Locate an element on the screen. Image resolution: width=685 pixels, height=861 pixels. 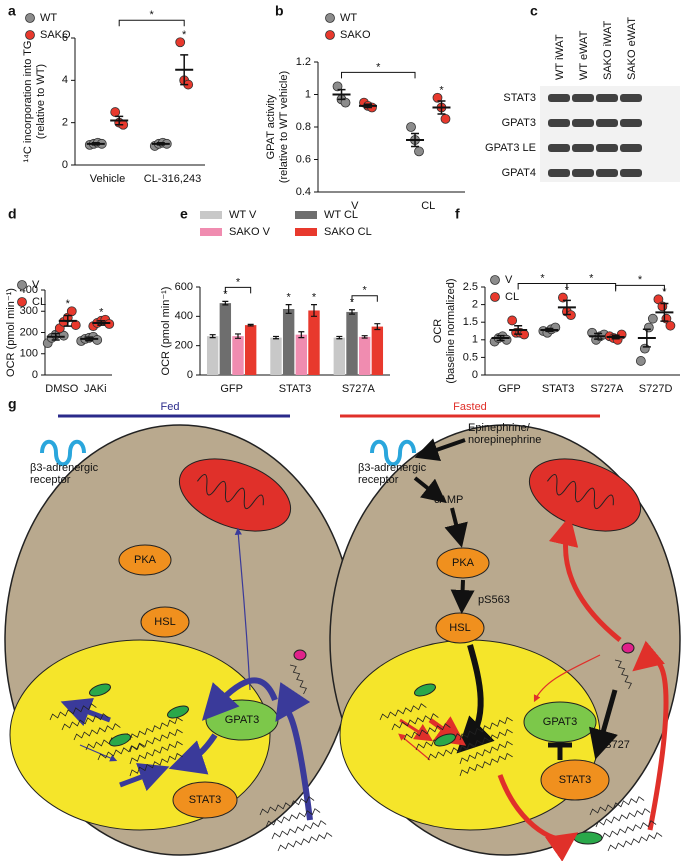
x-tick-label: S727A is located at coordinates (359, 389).